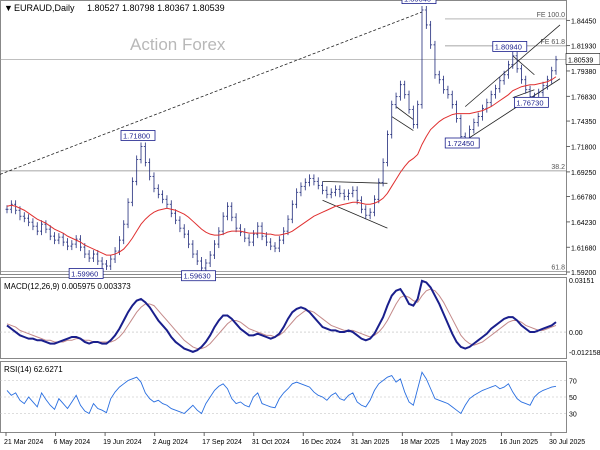  What do you see at coordinates (8, 8) in the screenshot?
I see `collapse-triangle-icon: ▼` at bounding box center [8, 8].